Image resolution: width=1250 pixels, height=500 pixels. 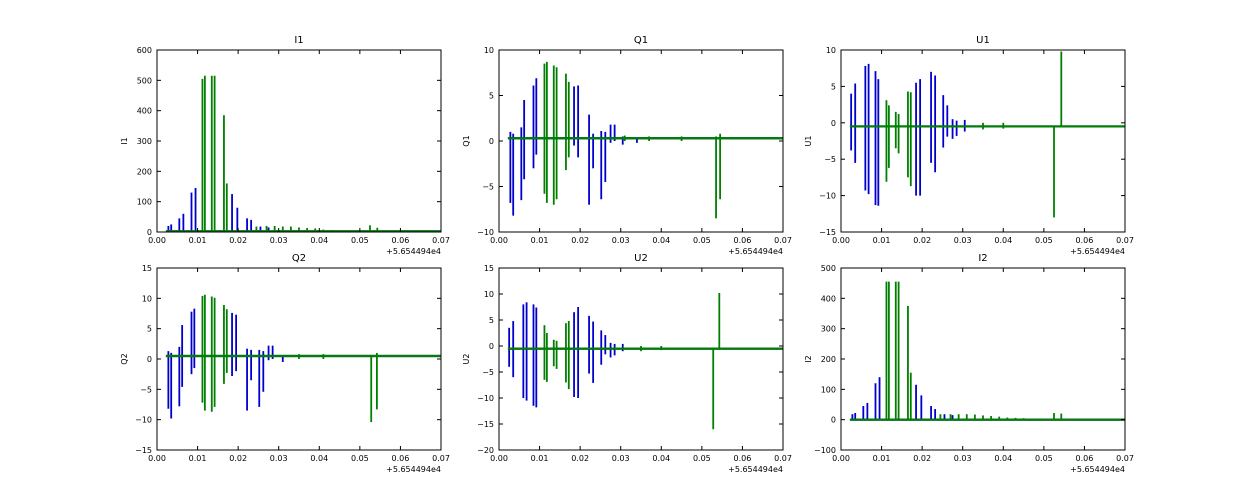 What do you see at coordinates (808, 358) in the screenshot?
I see `y-axis-label: I2` at bounding box center [808, 358].